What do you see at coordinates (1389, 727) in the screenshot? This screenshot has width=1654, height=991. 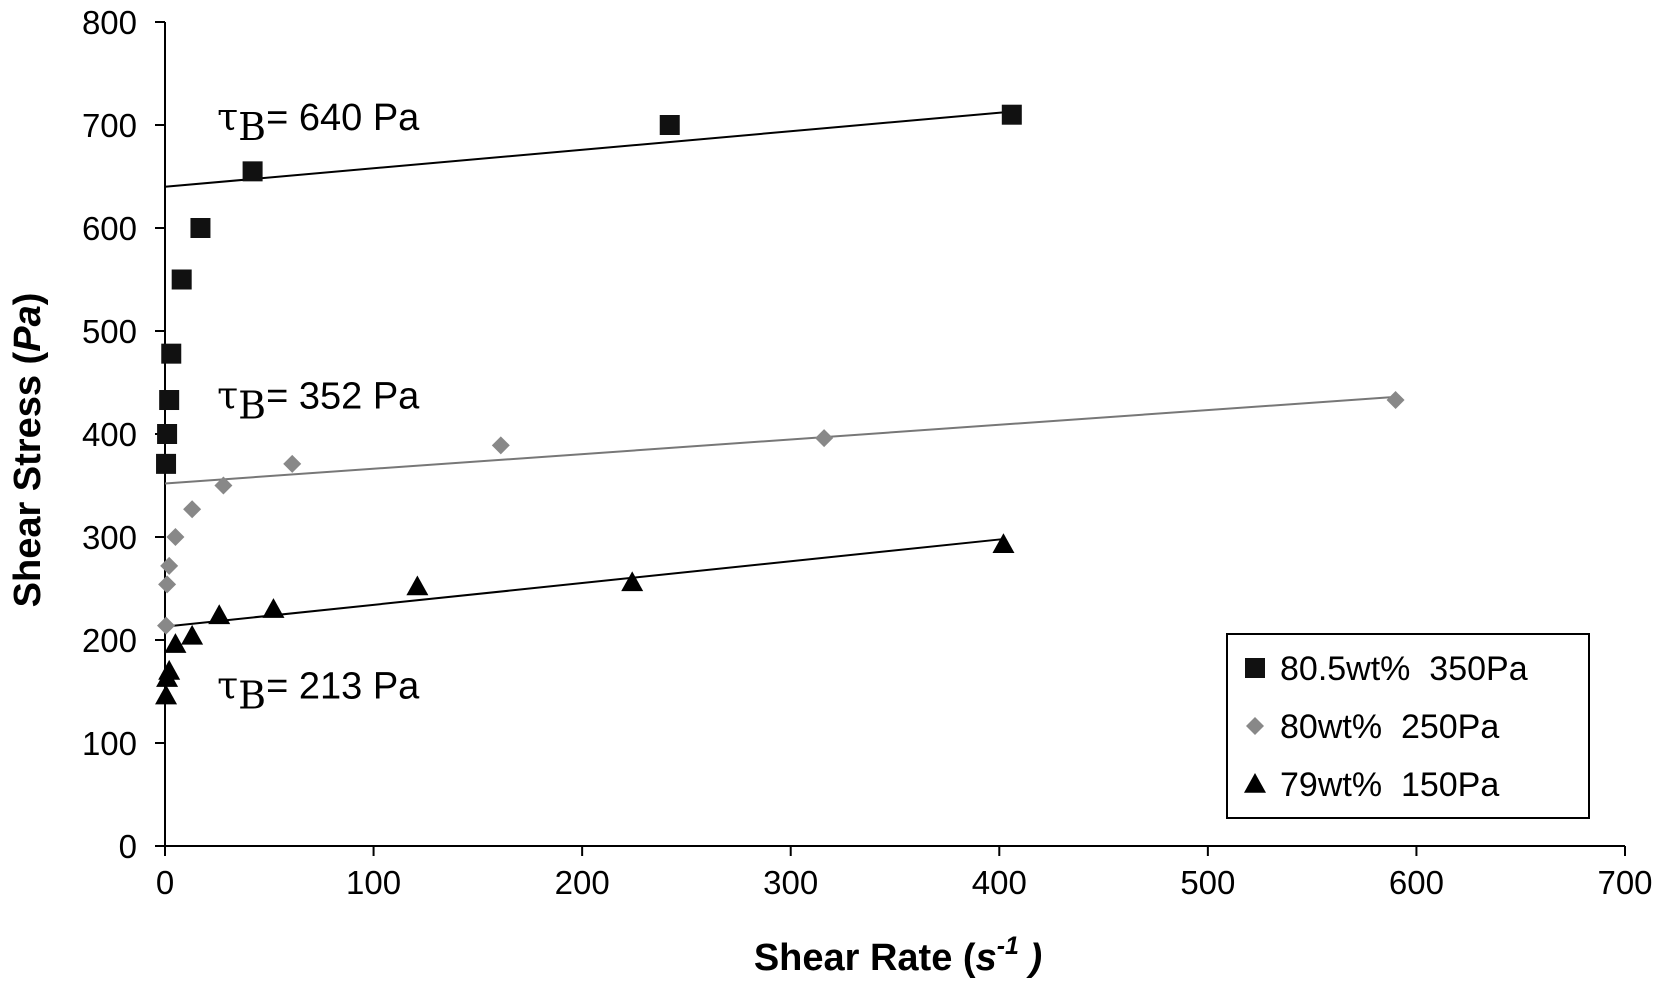 I see `legend-label: 80wt% 250Pa` at bounding box center [1389, 727].